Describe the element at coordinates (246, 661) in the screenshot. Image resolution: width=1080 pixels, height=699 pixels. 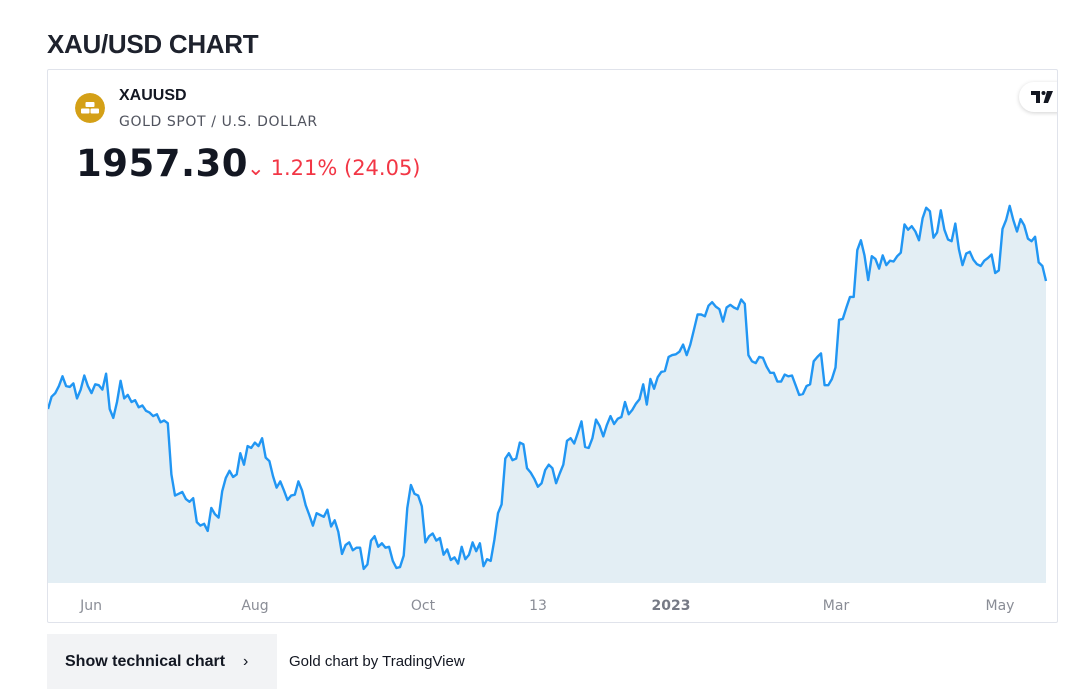
I see `chevron-right-icon: ›` at that location.